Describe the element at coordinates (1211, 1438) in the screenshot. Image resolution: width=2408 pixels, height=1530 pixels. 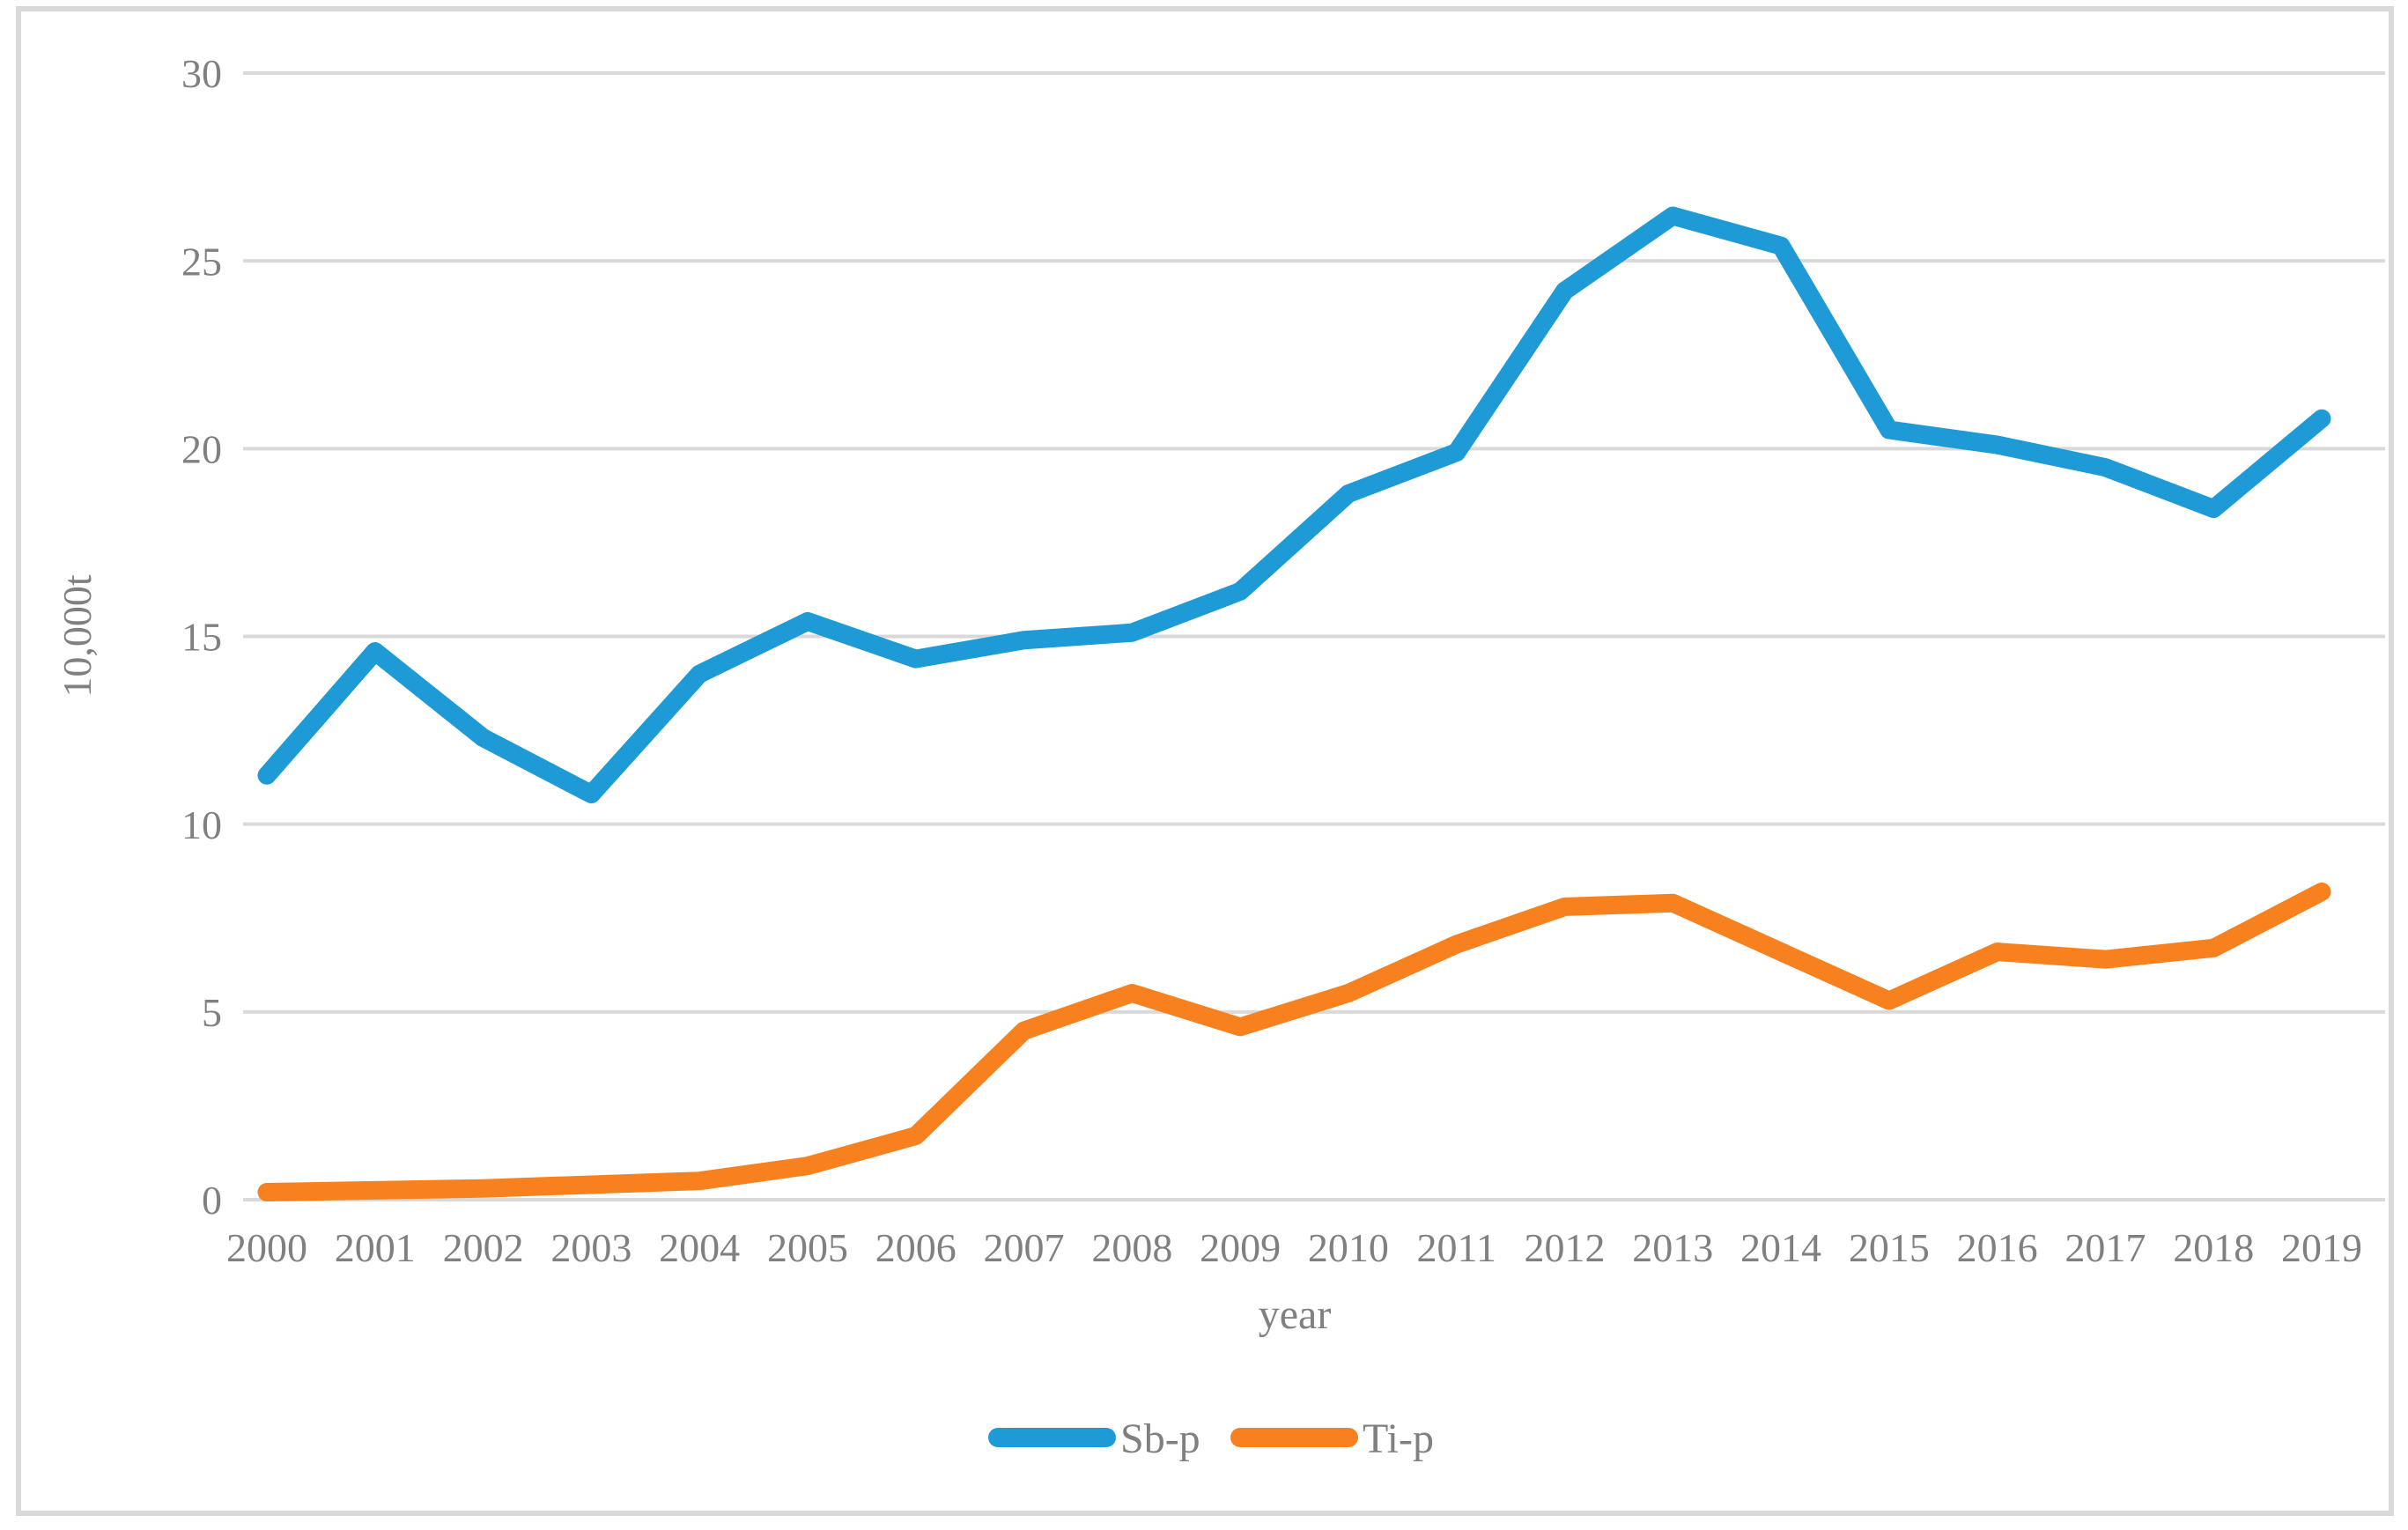
I see `legend: Sb-p Ti-p` at that location.